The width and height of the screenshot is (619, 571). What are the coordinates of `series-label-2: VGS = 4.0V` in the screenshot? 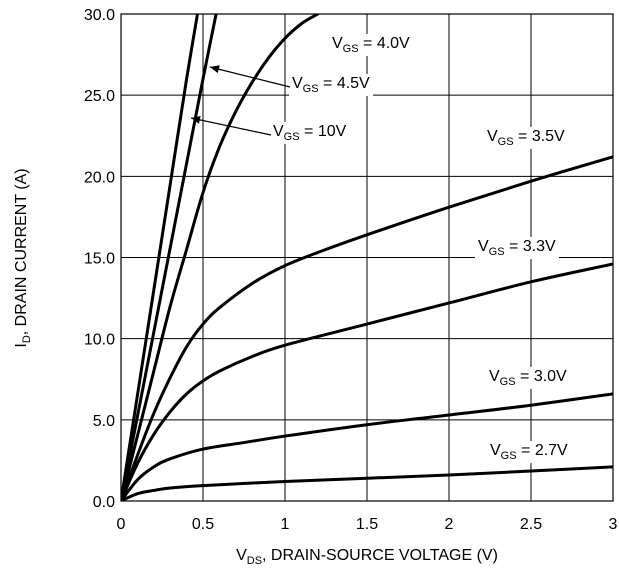 It's located at (371, 45).